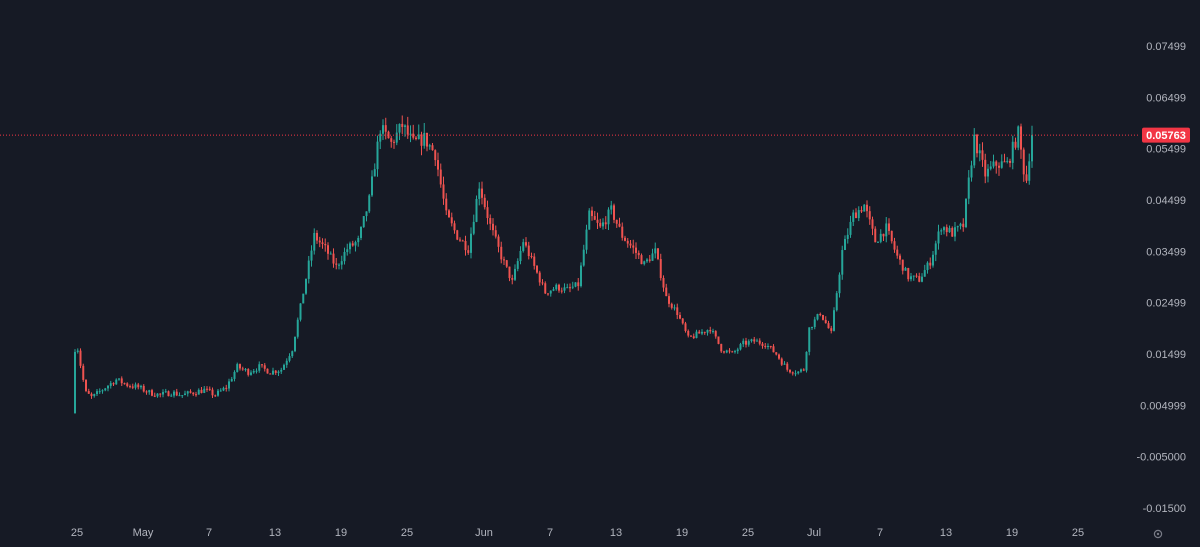  Describe the element at coordinates (484, 533) in the screenshot. I see `x-tick-label: Jun` at that location.